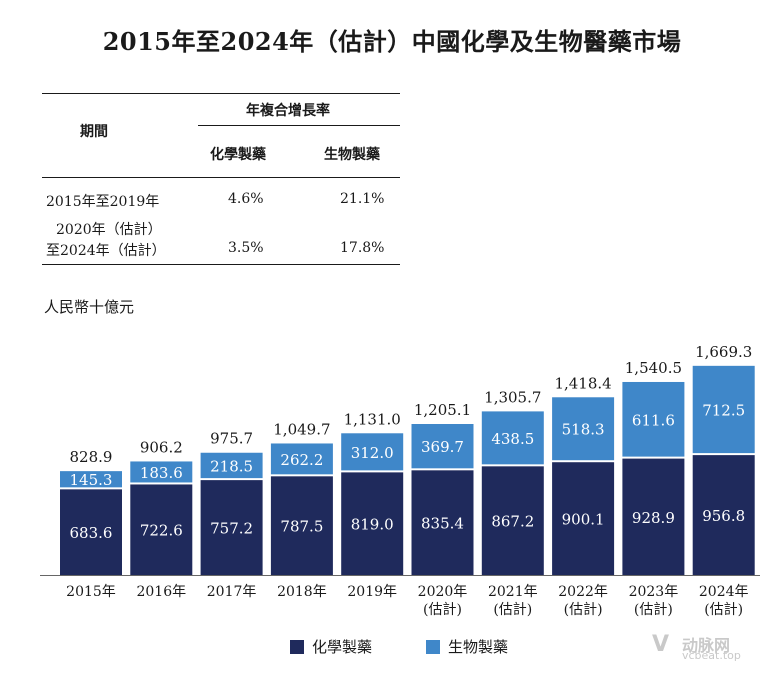  What do you see at coordinates (161, 592) in the screenshot?
I see `x-tick-label: 2016年` at bounding box center [161, 592].